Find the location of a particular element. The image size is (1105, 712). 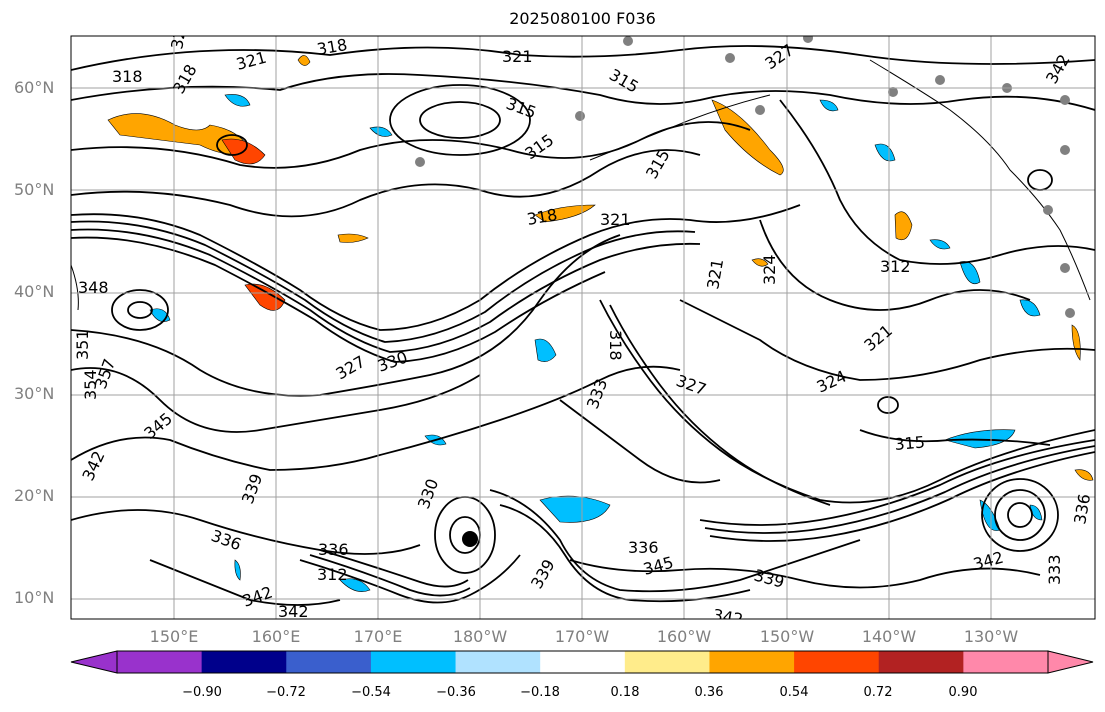

lon-label: 170°E is located at coordinates (378, 636).